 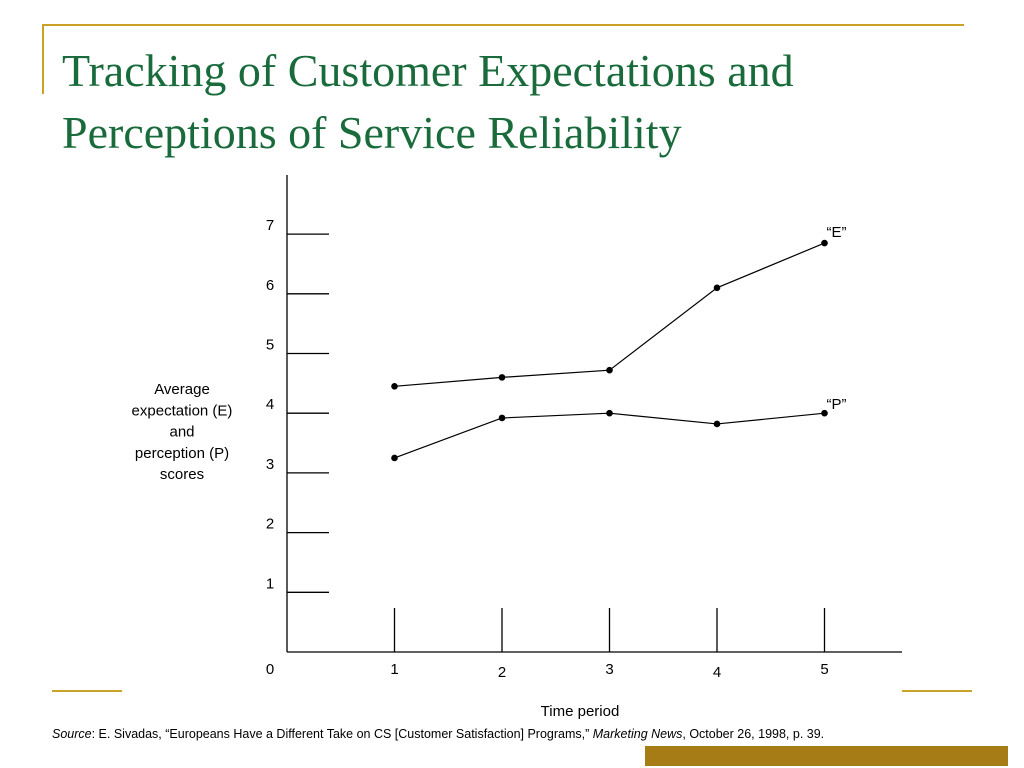 What do you see at coordinates (428, 70) in the screenshot?
I see `slide-title-line-1: Tracking of Customer Expectations and` at bounding box center [428, 70].